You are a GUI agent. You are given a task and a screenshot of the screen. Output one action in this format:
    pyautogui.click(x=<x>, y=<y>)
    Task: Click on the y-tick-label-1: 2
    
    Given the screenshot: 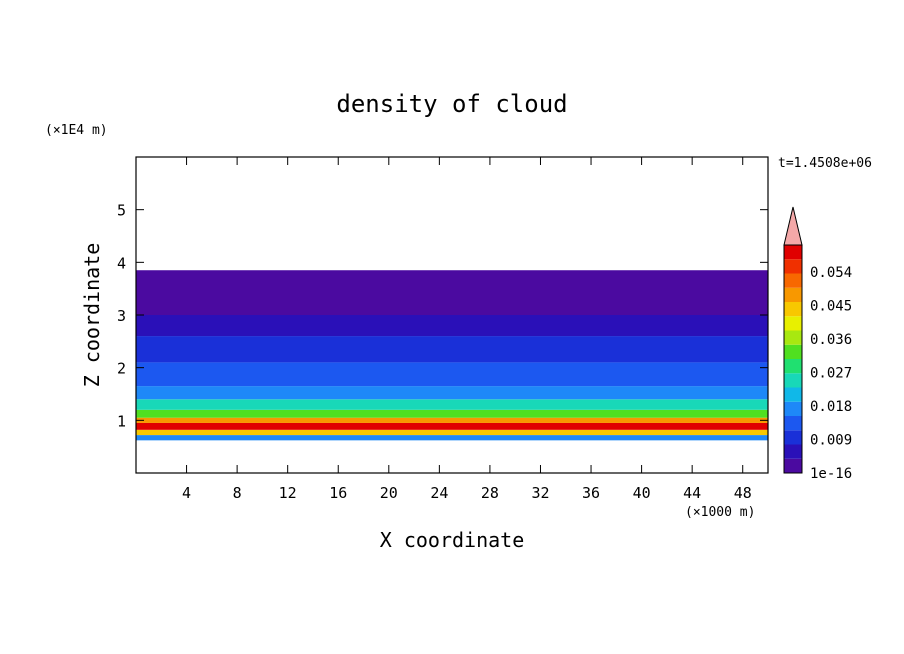 What is the action you would take?
    pyautogui.click(x=121, y=369)
    